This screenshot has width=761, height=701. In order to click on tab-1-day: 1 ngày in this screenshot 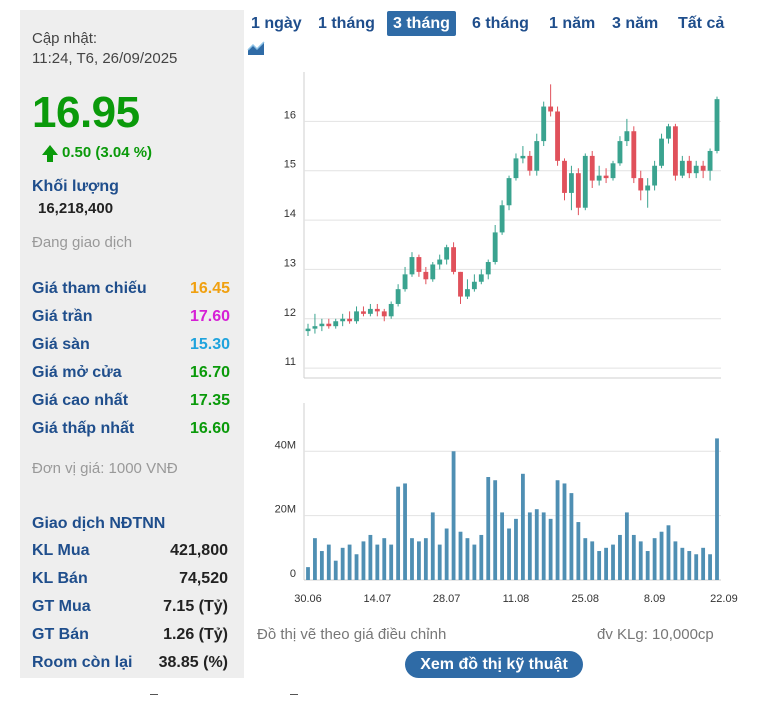, I will do `click(276, 23)`.